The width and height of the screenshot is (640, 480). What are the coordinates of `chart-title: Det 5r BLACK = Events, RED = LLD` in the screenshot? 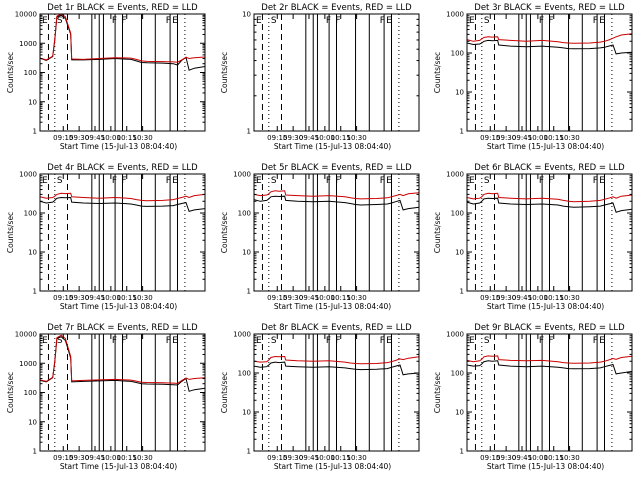 It's located at (336, 168).